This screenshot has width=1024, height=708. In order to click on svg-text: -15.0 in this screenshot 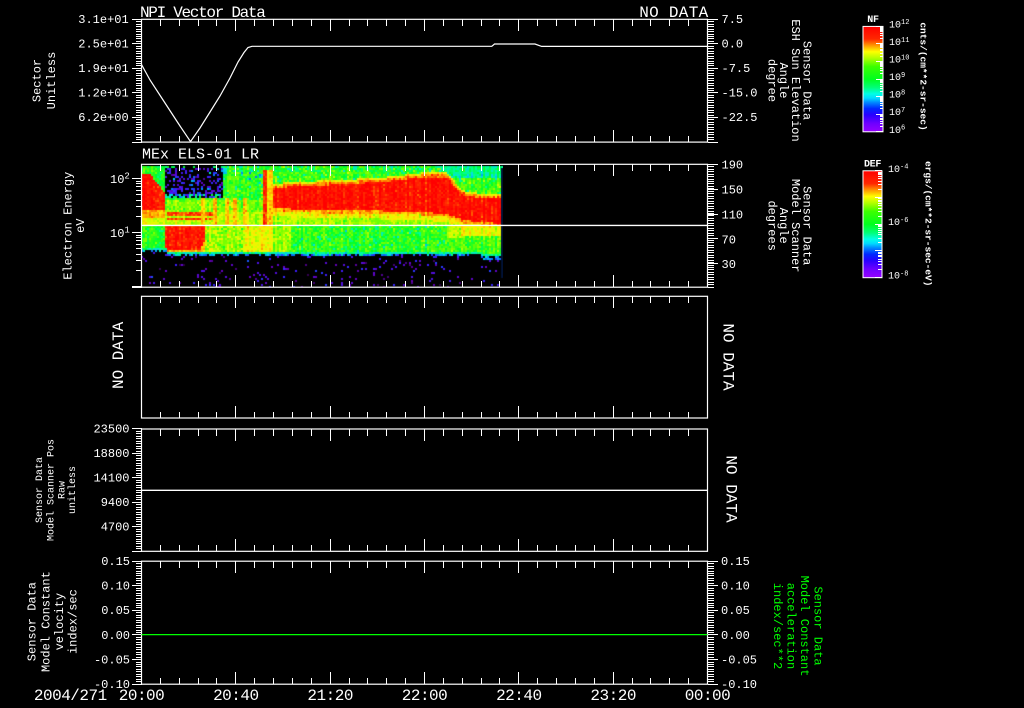, I will do `click(740, 94)`.